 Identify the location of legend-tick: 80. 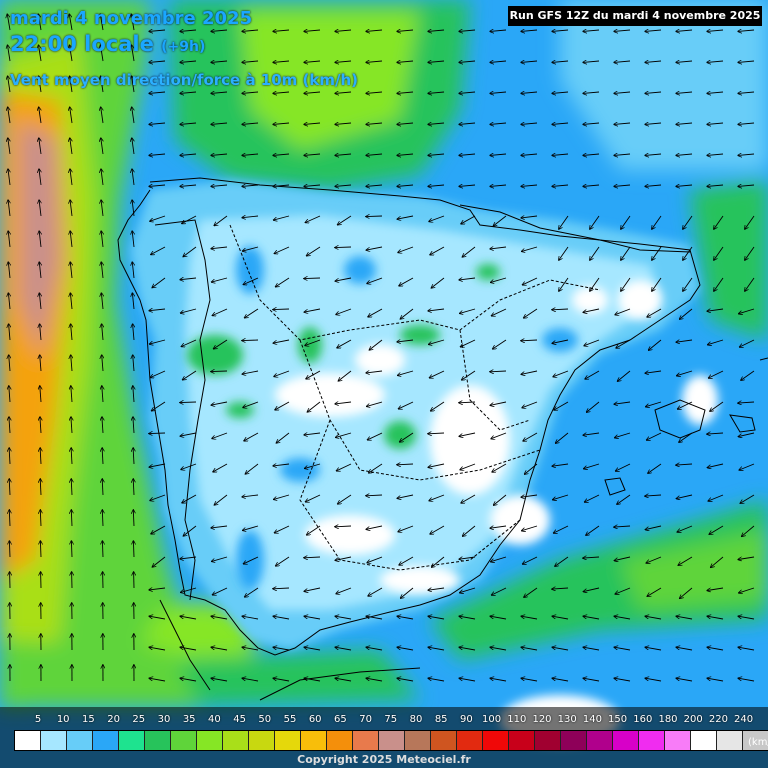
(416, 719).